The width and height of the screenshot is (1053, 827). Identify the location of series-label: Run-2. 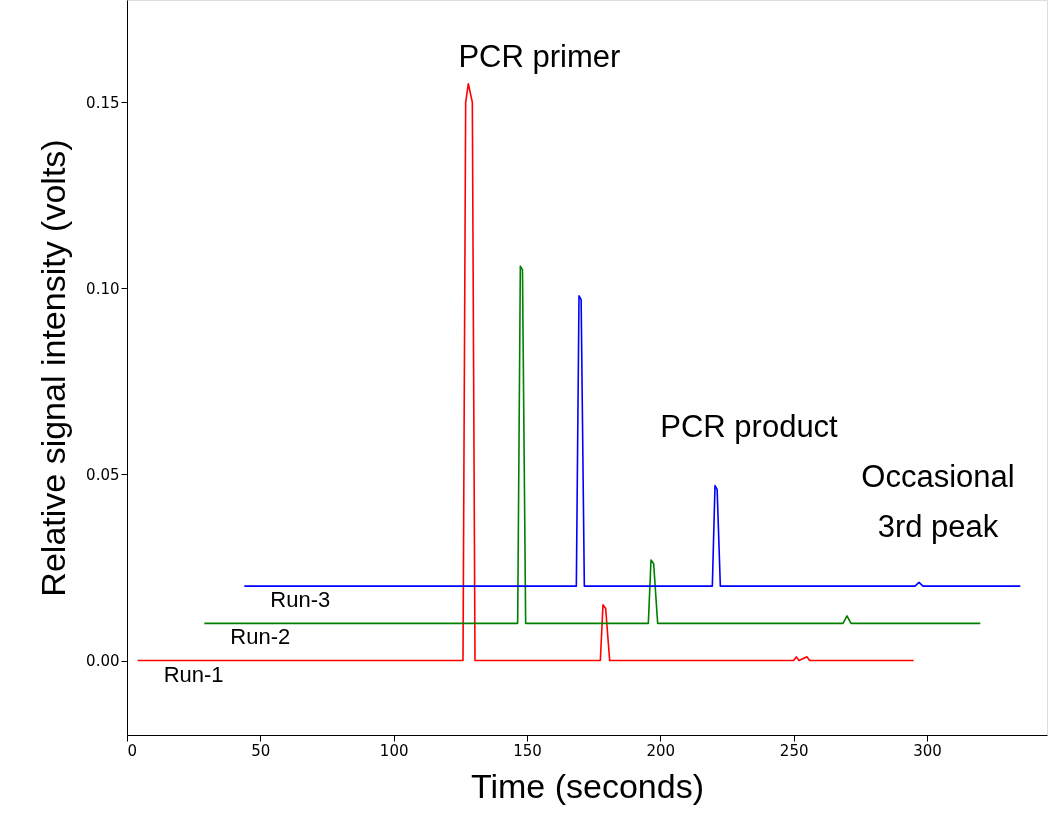
(260, 637).